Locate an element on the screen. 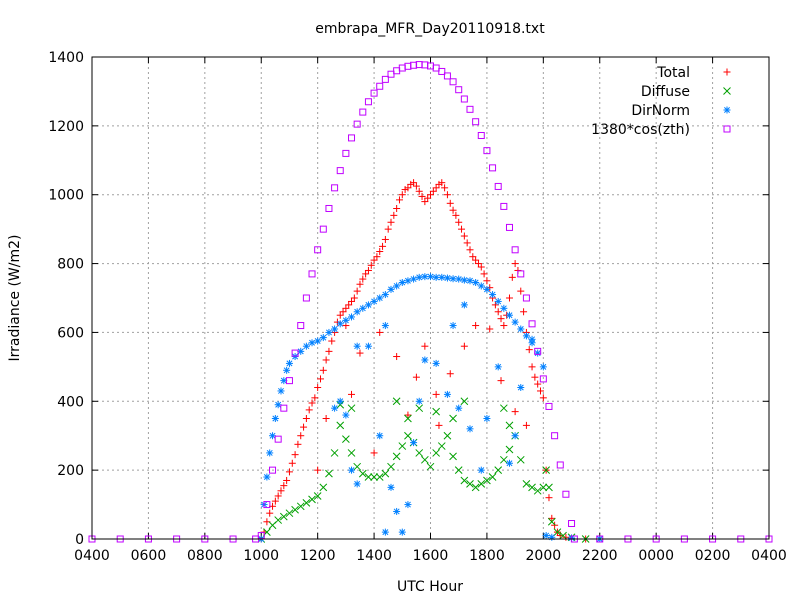 This screenshot has height=600, width=800. y-tick-label: 1400 is located at coordinates (66, 58).